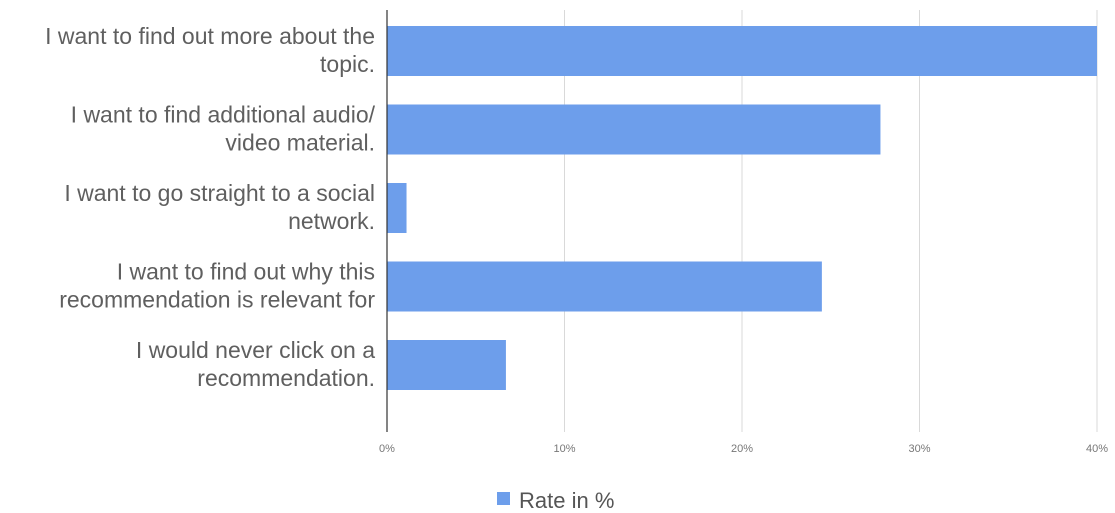 The width and height of the screenshot is (1115, 513). Describe the element at coordinates (331, 221) in the screenshot. I see `category-label-line: network.` at that location.